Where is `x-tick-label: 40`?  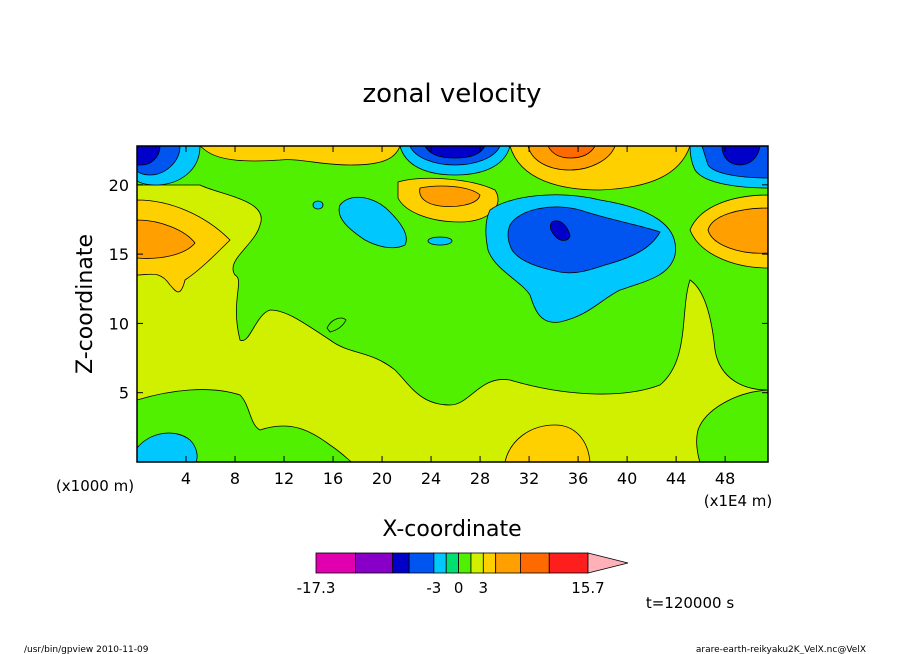
x-tick-label: 40 is located at coordinates (627, 478).